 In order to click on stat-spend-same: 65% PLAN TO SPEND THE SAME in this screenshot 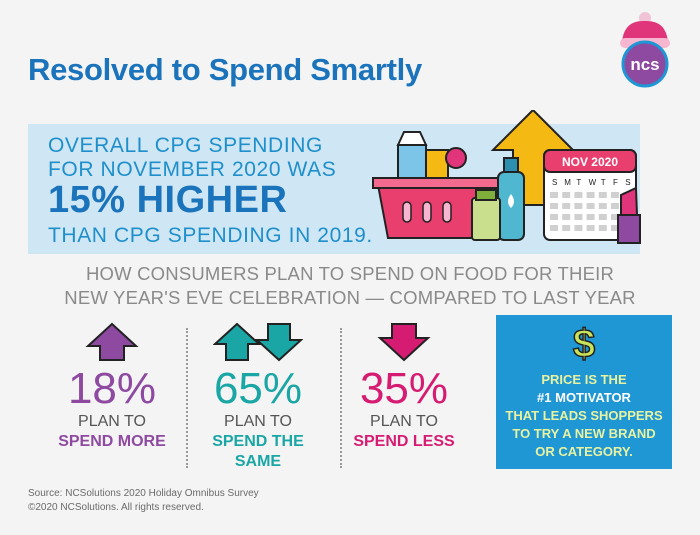, I will do `click(258, 397)`.